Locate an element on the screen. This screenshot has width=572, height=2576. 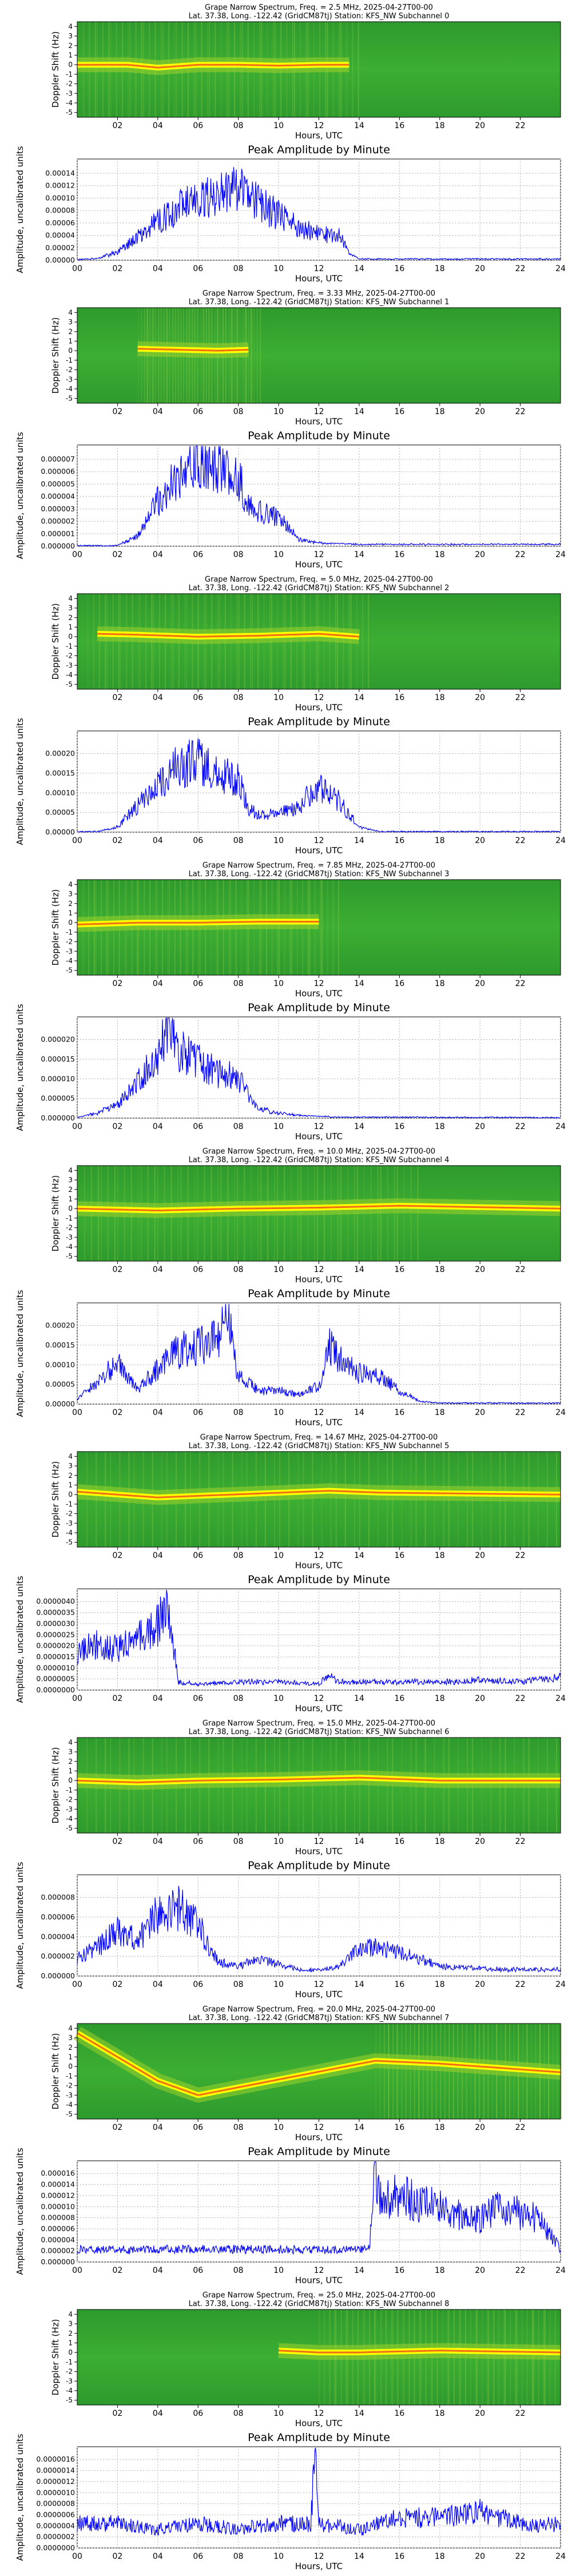
line-ytick-label: 0.00006 is located at coordinates (60, 223).